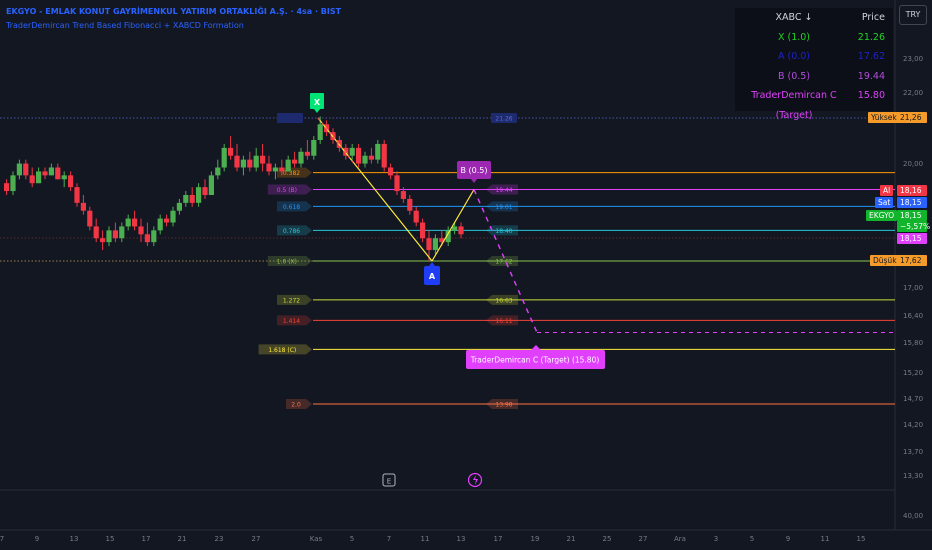 The width and height of the screenshot is (932, 550). What do you see at coordinates (912, 260) in the screenshot?
I see `low-tag-value: 17,62` at bounding box center [912, 260].